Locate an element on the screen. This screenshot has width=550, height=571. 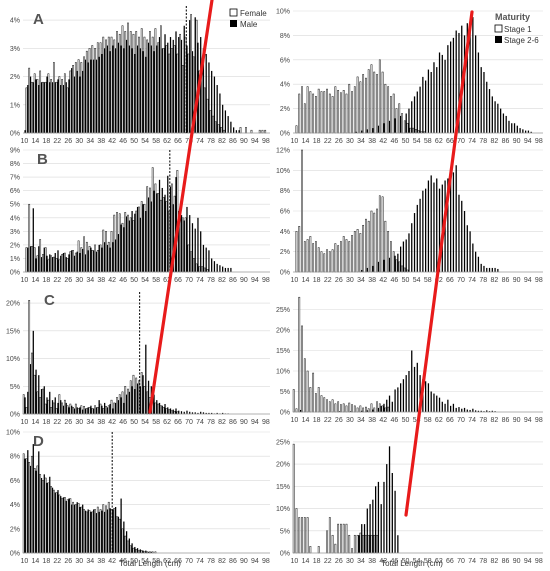
x-tick-label: 22 is located at coordinates (57, 561).